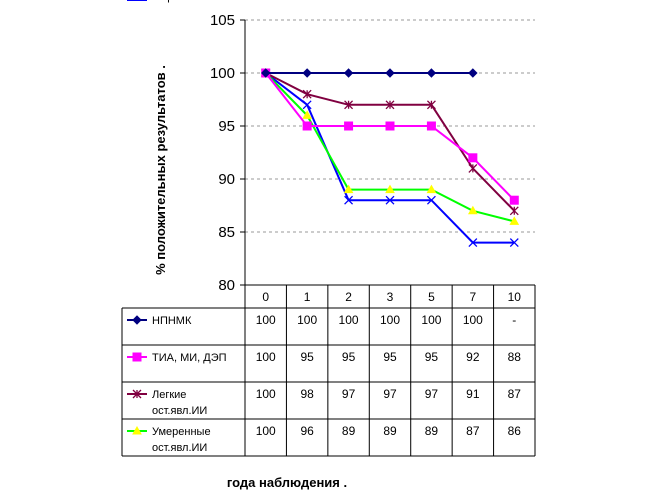 This screenshot has width=650, height=500. I want to click on table-cell: 91, so click(473, 394).